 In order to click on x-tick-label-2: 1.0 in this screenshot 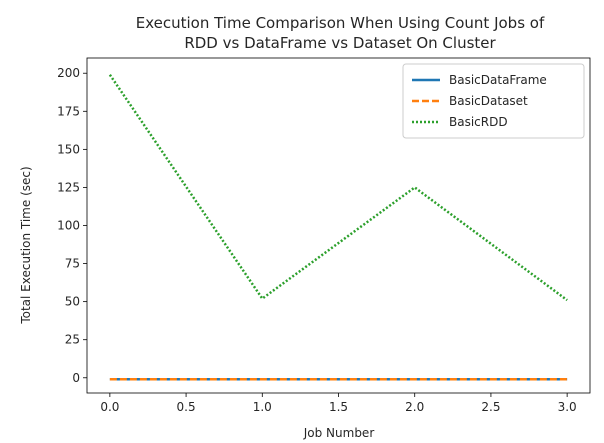, I will do `click(262, 407)`.